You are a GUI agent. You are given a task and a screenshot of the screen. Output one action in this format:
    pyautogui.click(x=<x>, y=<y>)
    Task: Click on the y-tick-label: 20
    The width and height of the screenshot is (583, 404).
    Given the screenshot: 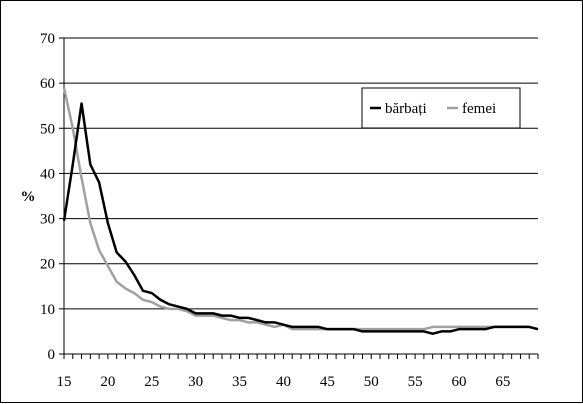 What is the action you would take?
    pyautogui.click(x=47, y=265)
    